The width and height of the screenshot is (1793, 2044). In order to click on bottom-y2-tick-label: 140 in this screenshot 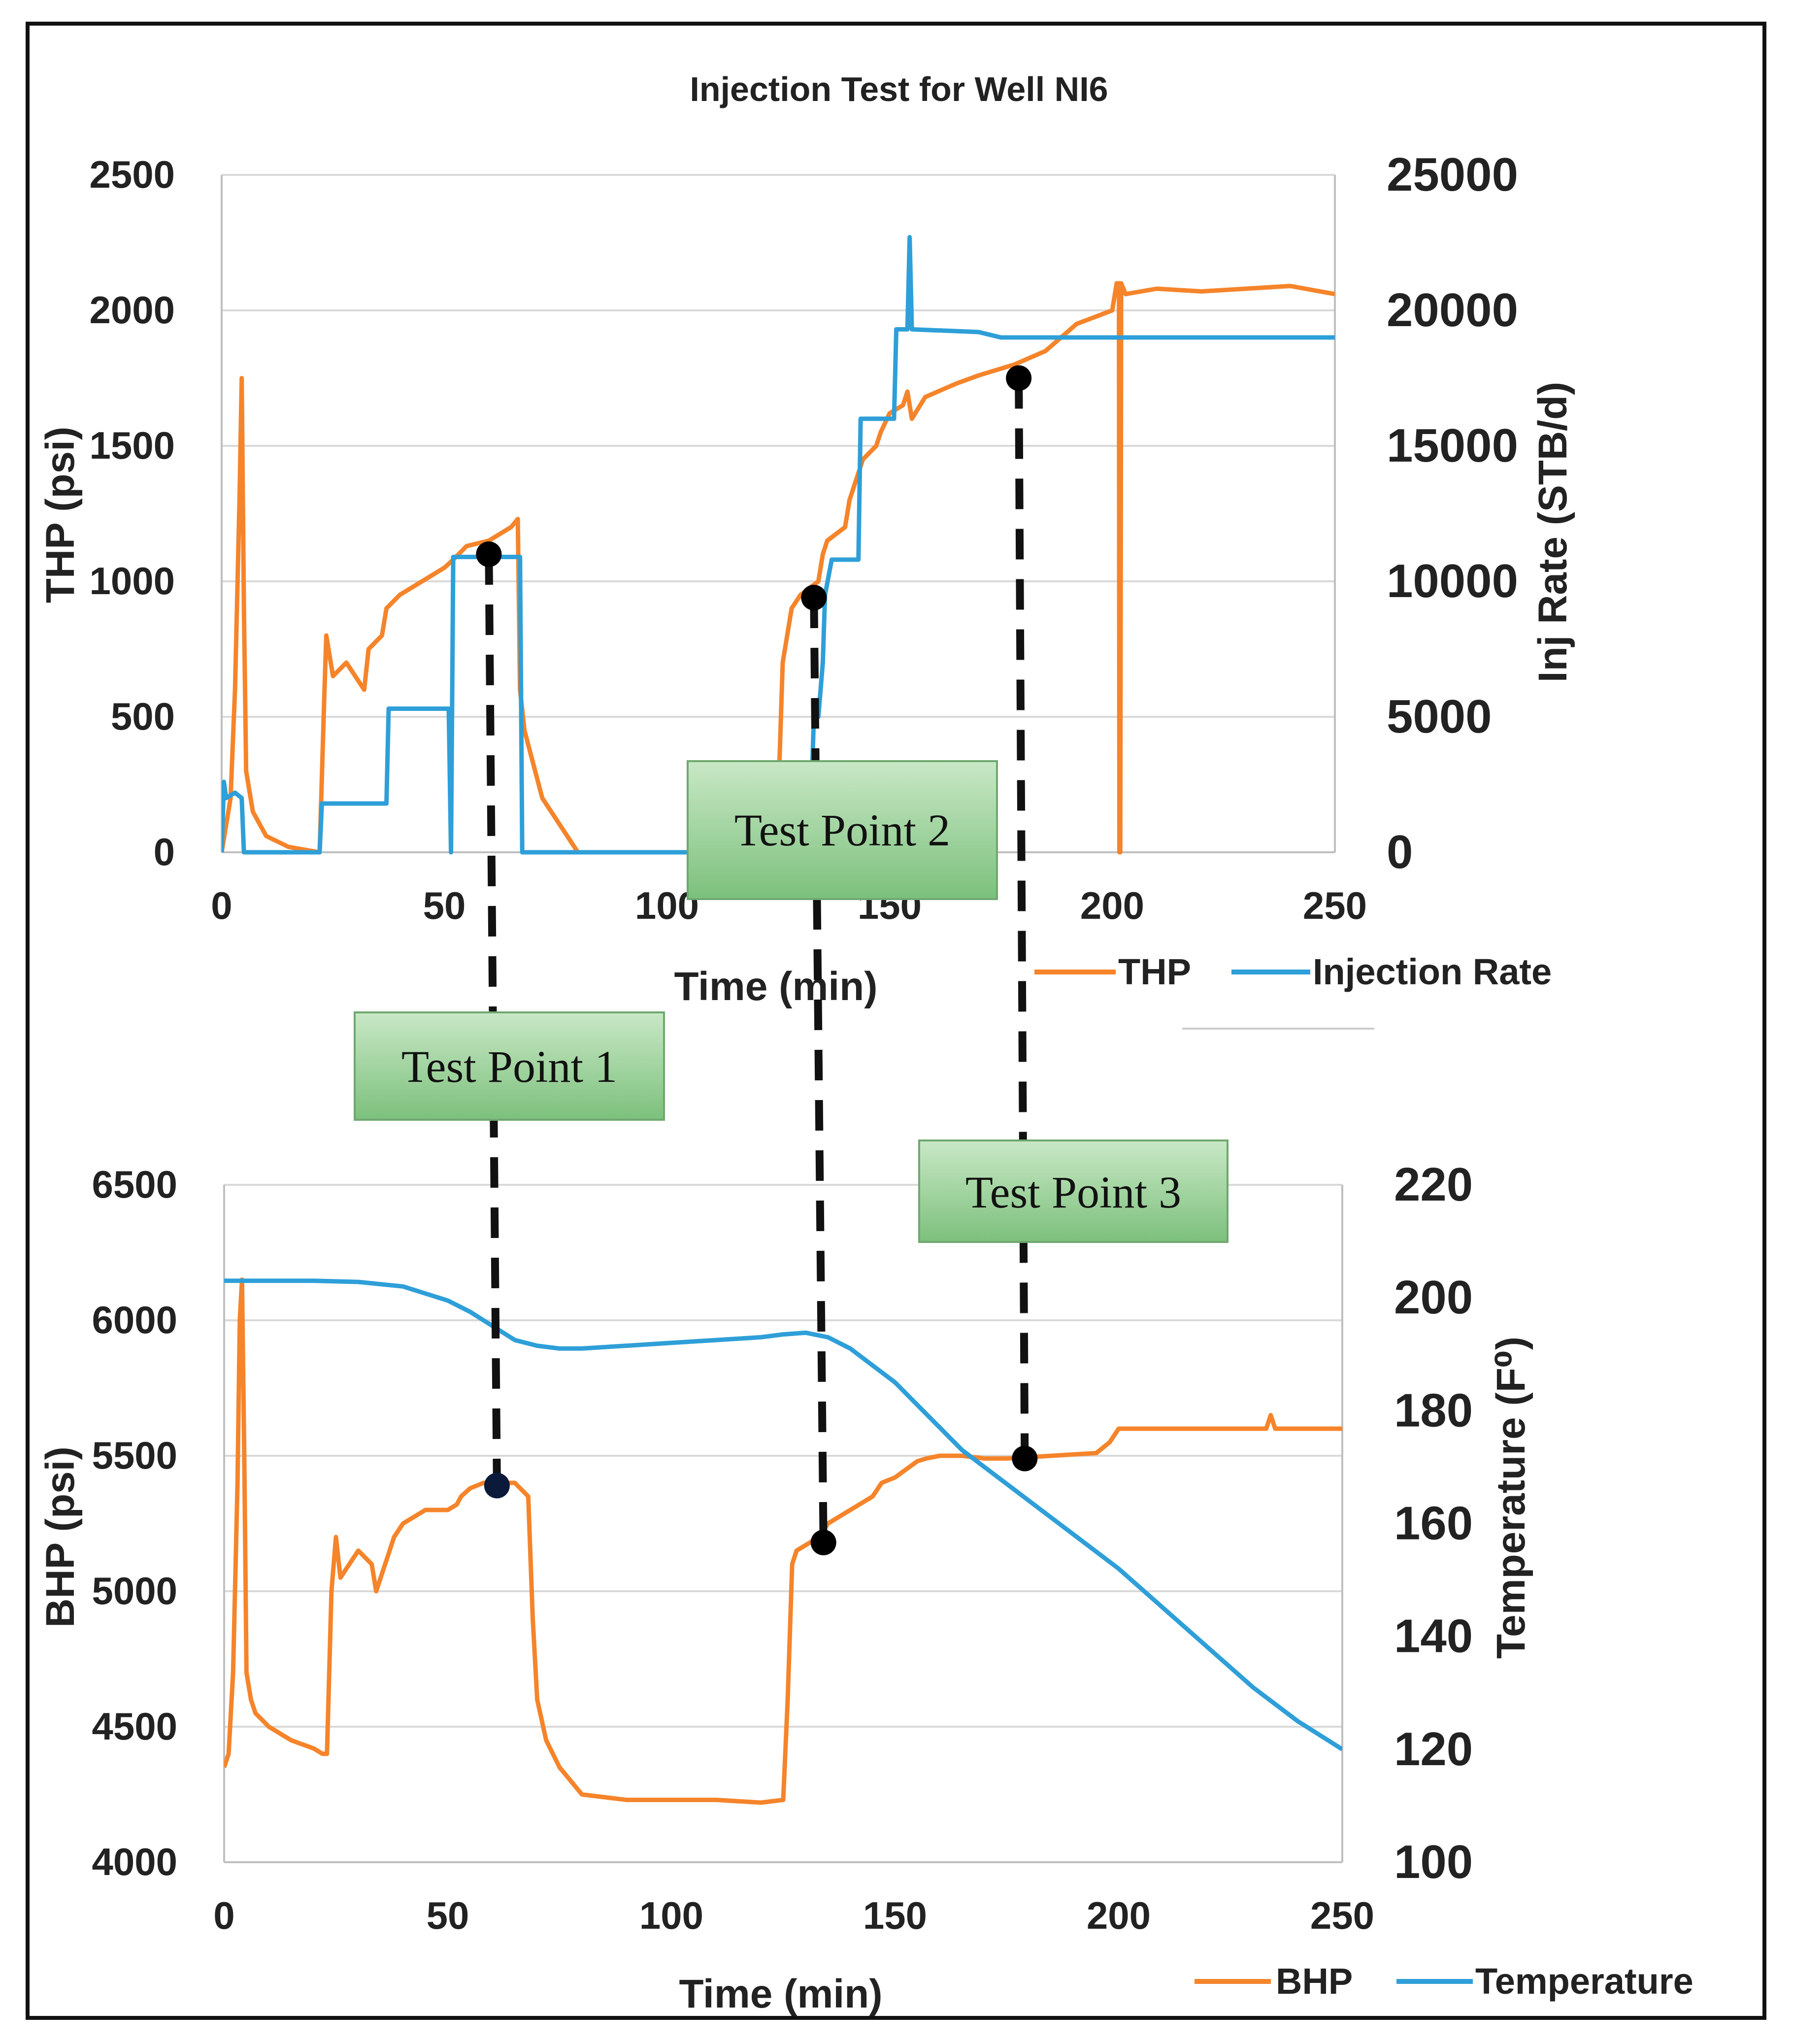, I will do `click(1433, 1636)`.